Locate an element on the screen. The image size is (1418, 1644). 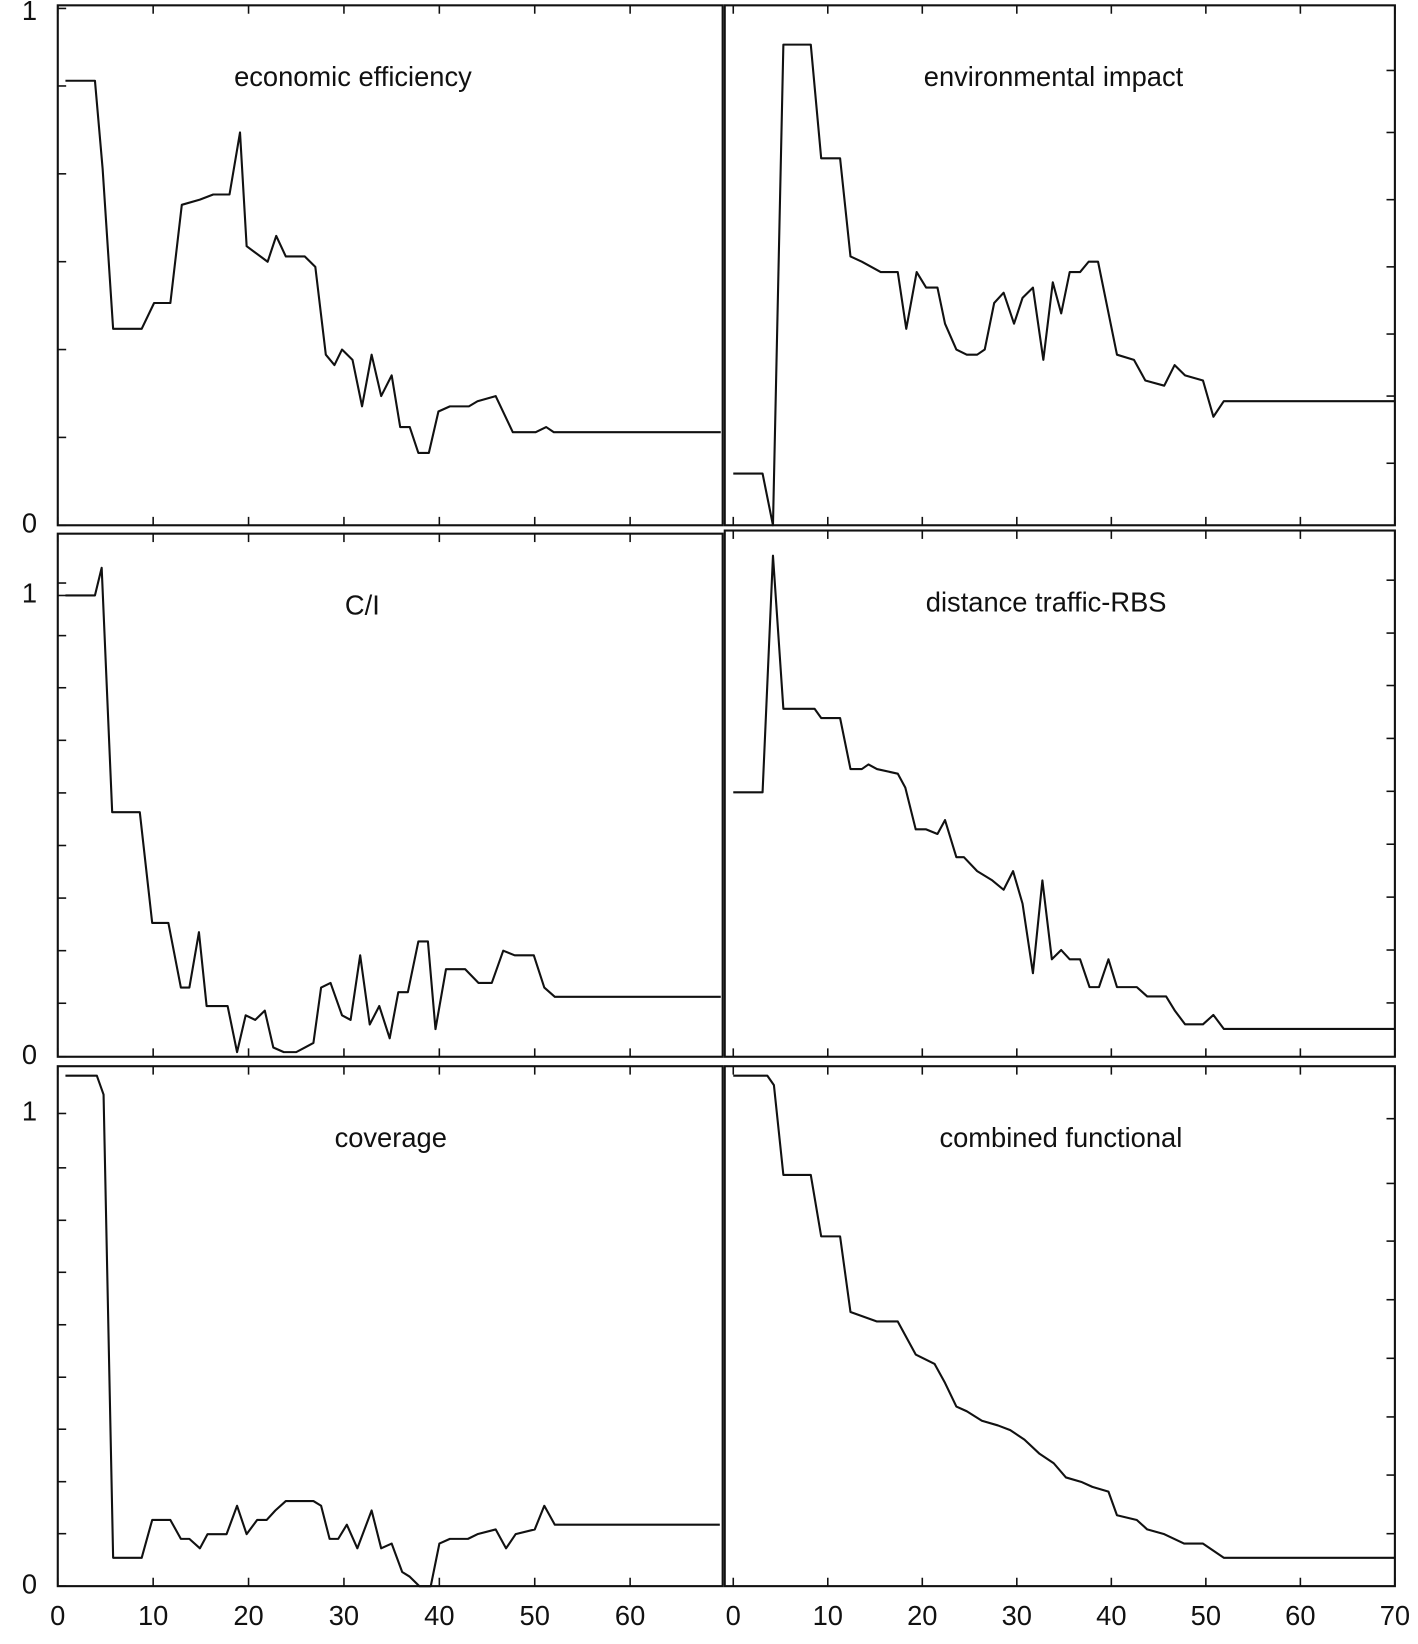
panel-title: economic efficiency is located at coordinates (353, 76).